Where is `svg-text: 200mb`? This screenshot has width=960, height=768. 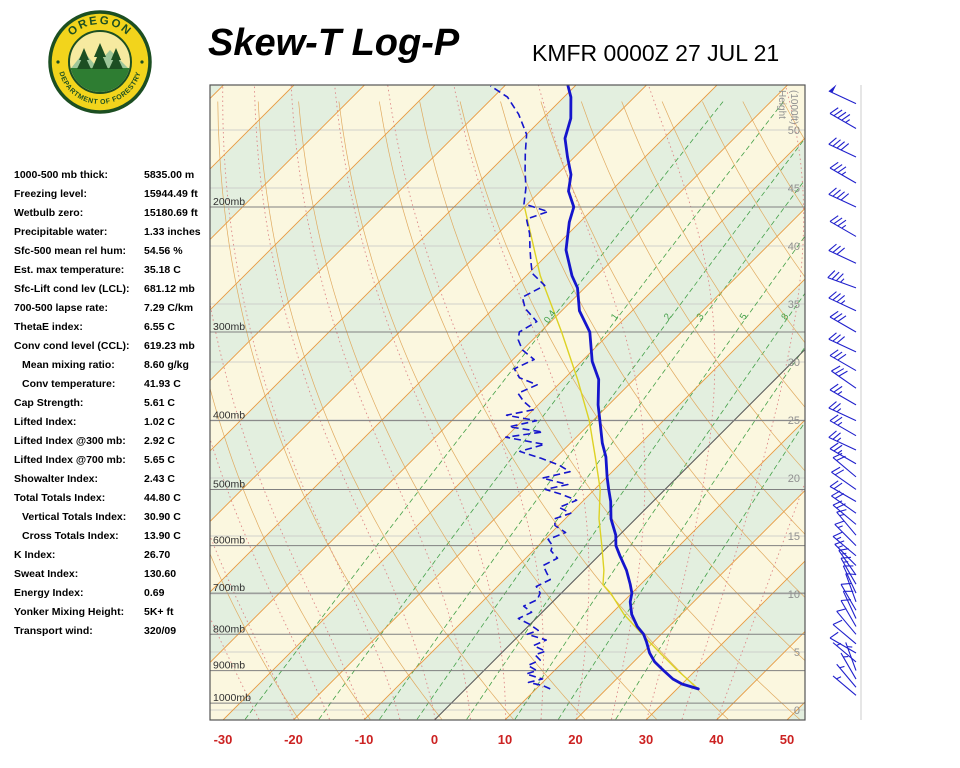
svg-text: 200mb is located at coordinates (229, 202).